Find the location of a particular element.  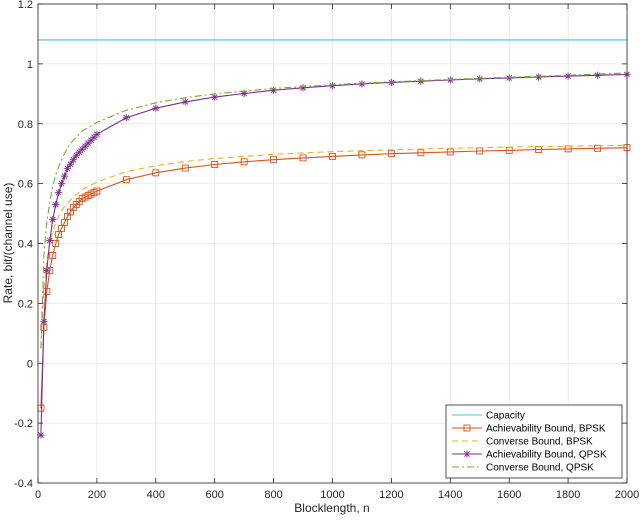

legend-entry: Converse Bound, BPSK is located at coordinates (522, 442).